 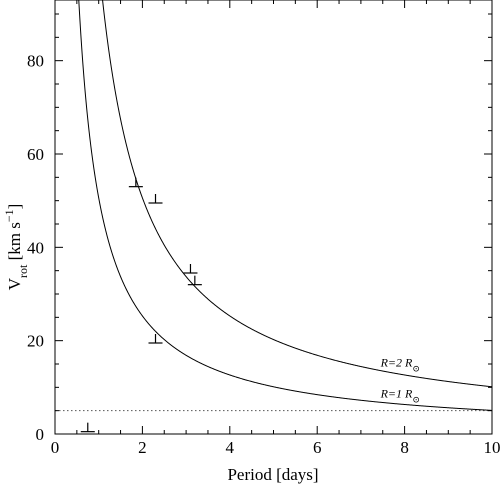 I want to click on x-tick-label: 4, so click(x=230, y=447).